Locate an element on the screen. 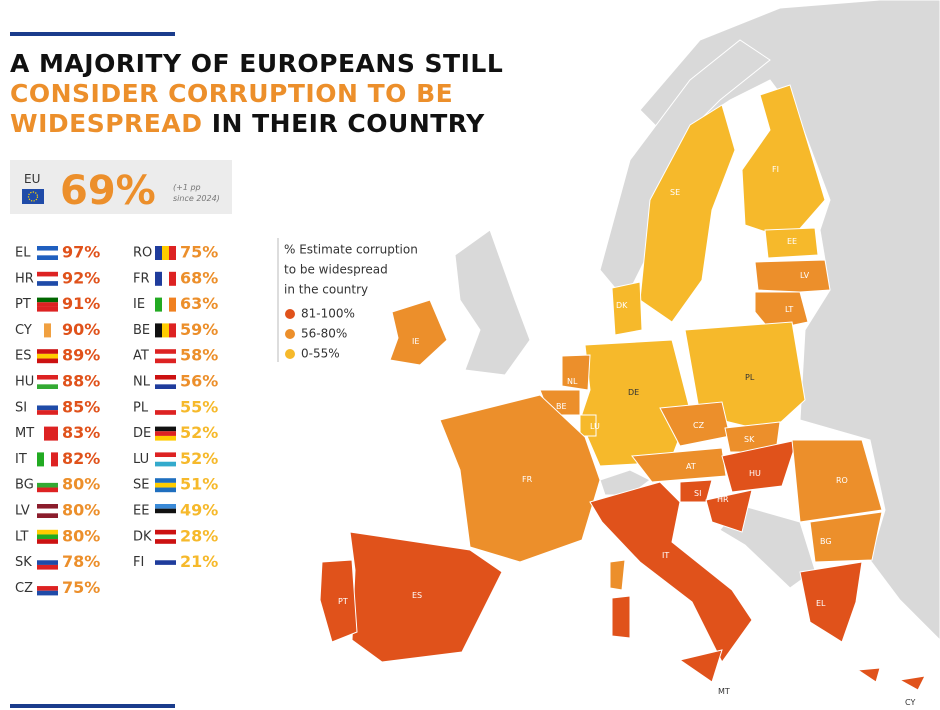 The width and height of the screenshot is (940, 710). country-code: DK is located at coordinates (142, 536).